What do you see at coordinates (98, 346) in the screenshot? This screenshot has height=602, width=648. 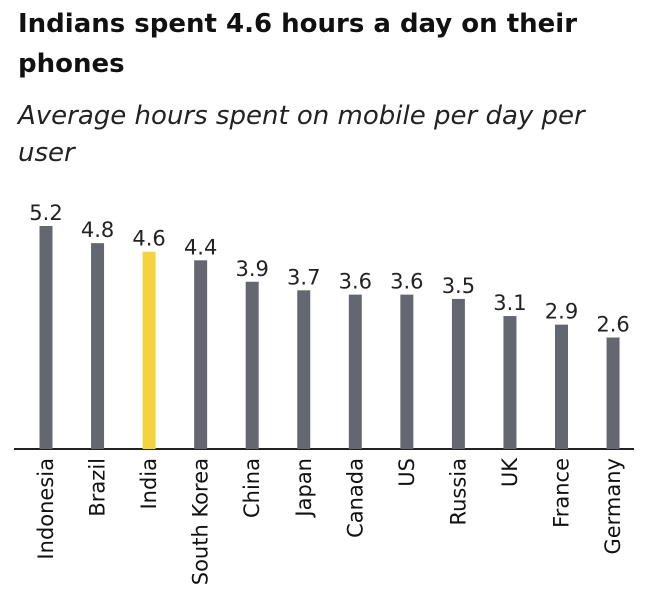 I see `bar-brazil` at bounding box center [98, 346].